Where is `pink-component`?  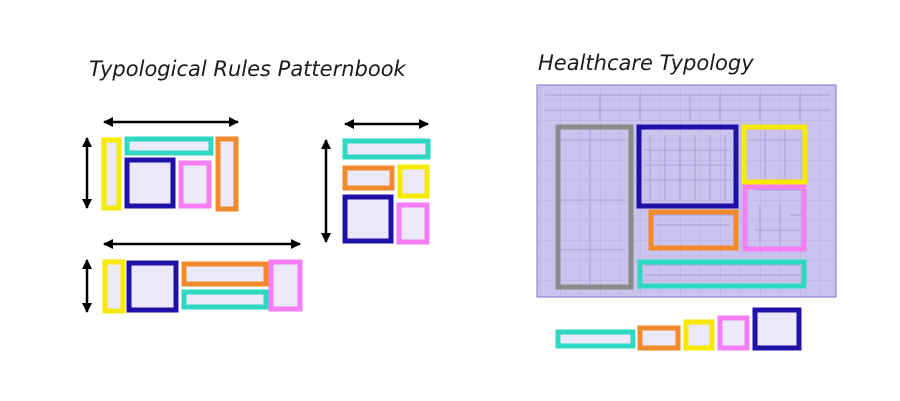
pink-component is located at coordinates (733, 333).